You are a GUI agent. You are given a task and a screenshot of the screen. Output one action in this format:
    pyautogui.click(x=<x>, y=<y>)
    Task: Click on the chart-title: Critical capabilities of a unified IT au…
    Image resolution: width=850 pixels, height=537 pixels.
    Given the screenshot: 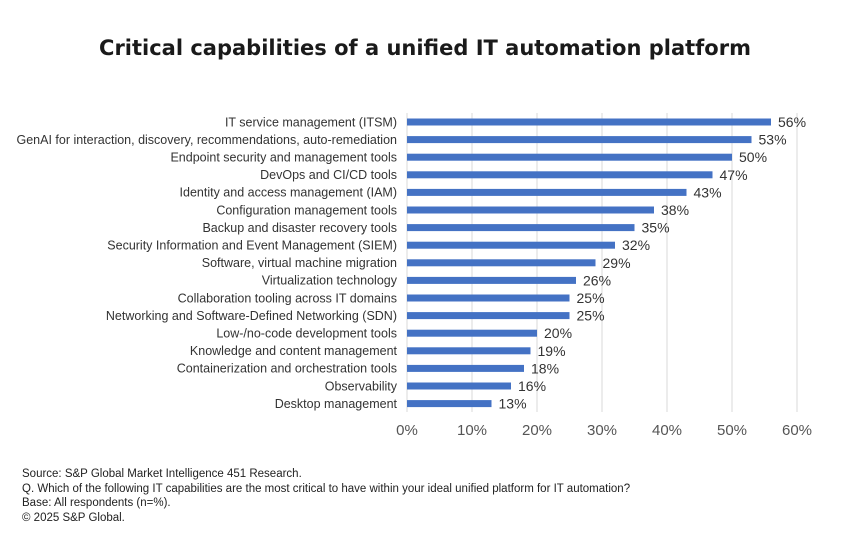 What is the action you would take?
    pyautogui.click(x=425, y=48)
    